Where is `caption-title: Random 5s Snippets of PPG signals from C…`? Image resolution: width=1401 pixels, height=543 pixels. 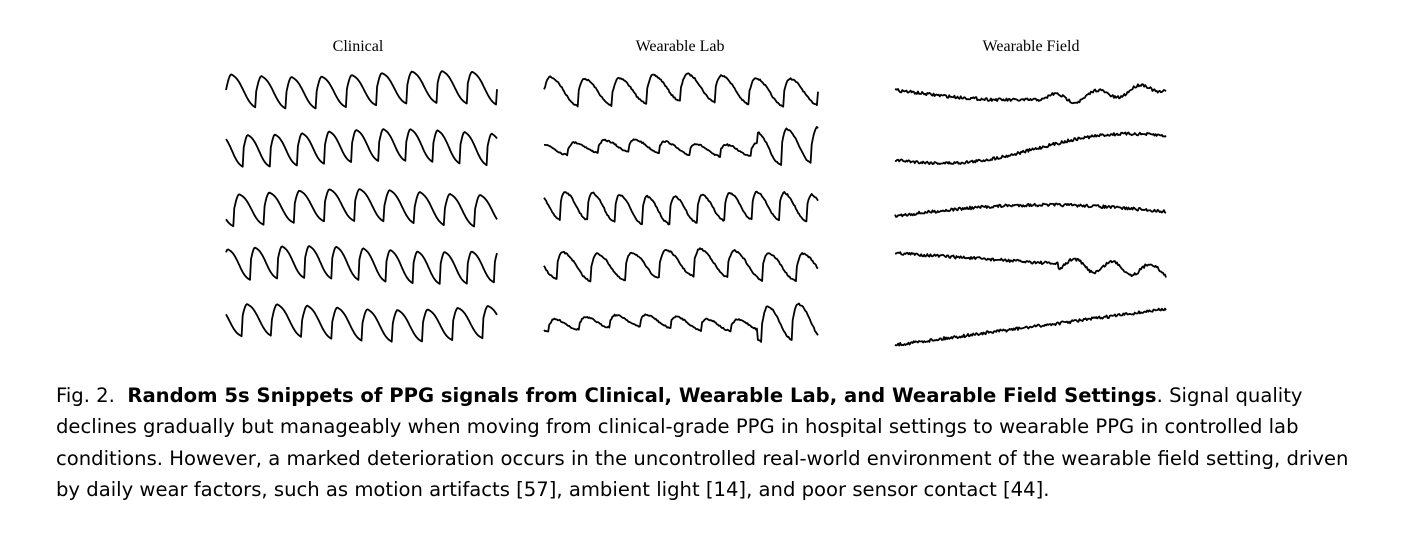 caption-title: Random 5s Snippets of PPG signals from C… is located at coordinates (642, 395).